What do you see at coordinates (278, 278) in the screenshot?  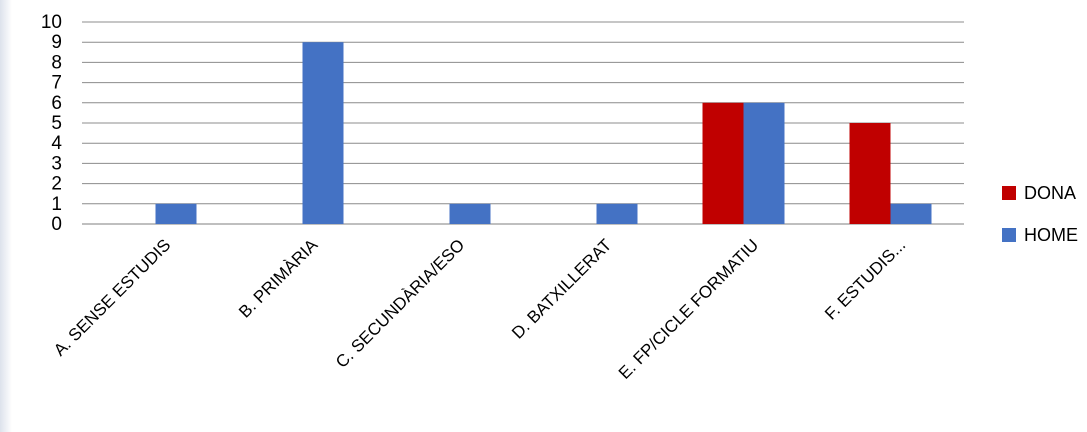 I see `x-tick-label: B. PRIMÀRIA` at bounding box center [278, 278].